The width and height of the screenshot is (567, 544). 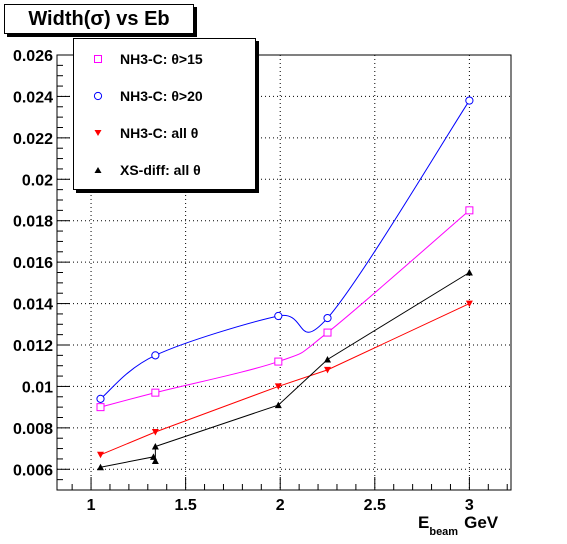 I want to click on y-tick-label: 0.018, so click(x=33, y=222).